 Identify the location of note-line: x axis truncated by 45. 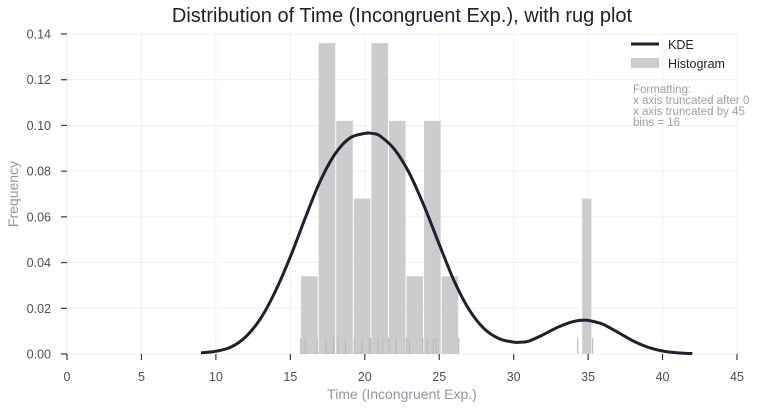
(689, 112).